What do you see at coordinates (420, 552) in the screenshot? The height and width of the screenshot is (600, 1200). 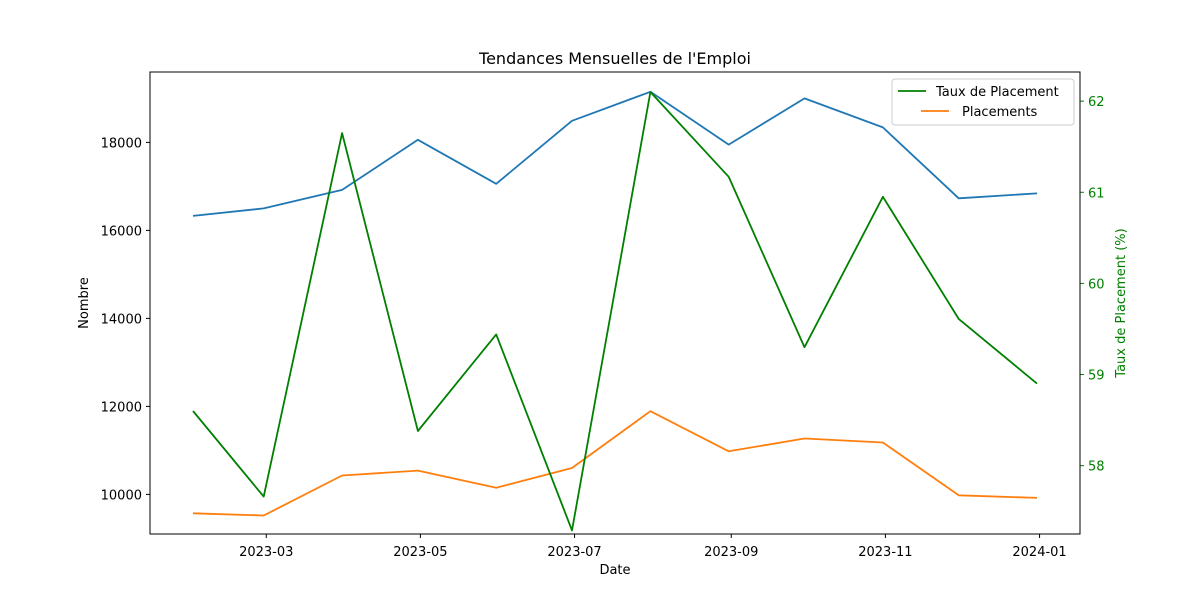 I see `x-tick-label: 2023-05` at bounding box center [420, 552].